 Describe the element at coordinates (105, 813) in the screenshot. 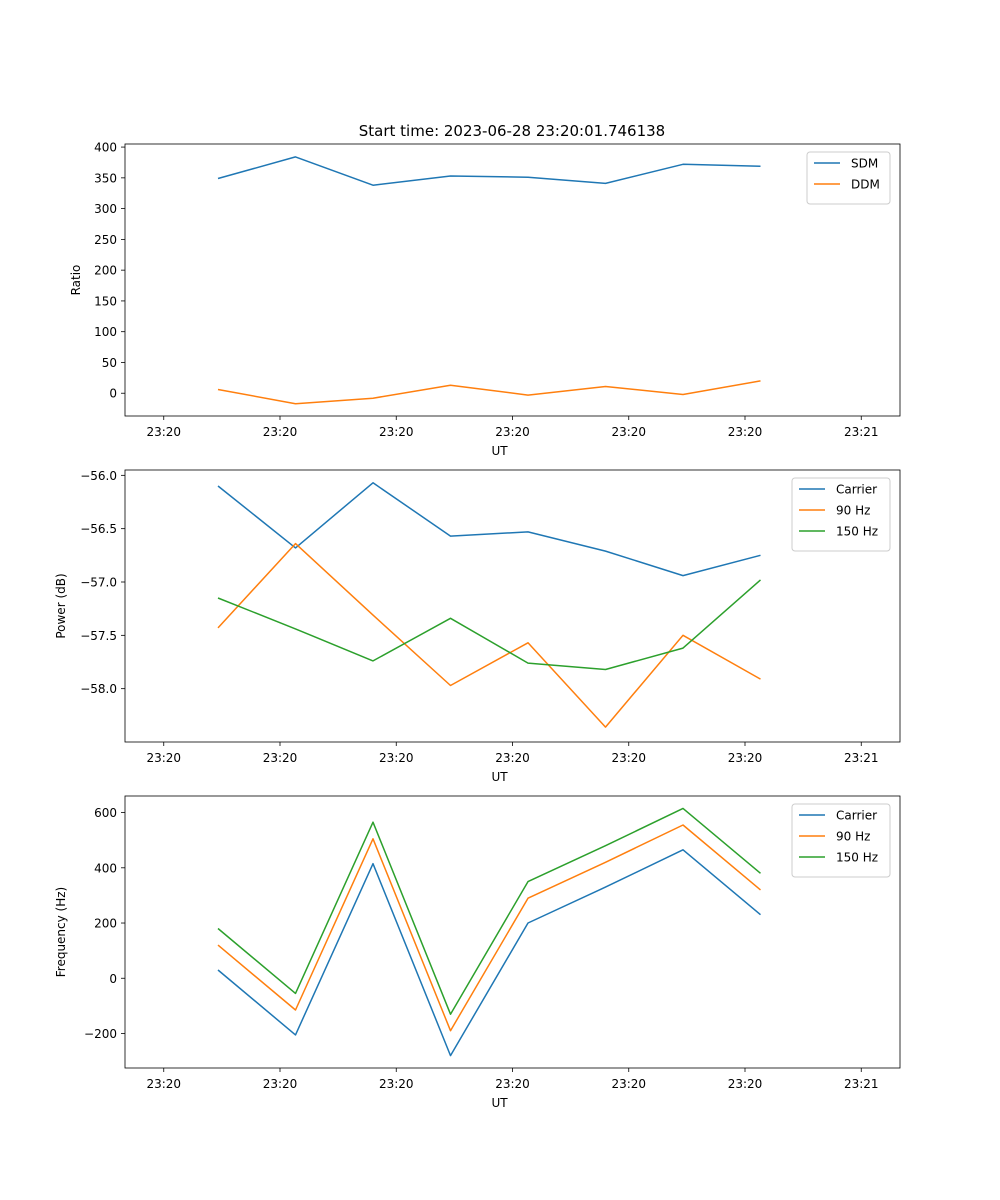

I see `y-tick-label: 600` at that location.